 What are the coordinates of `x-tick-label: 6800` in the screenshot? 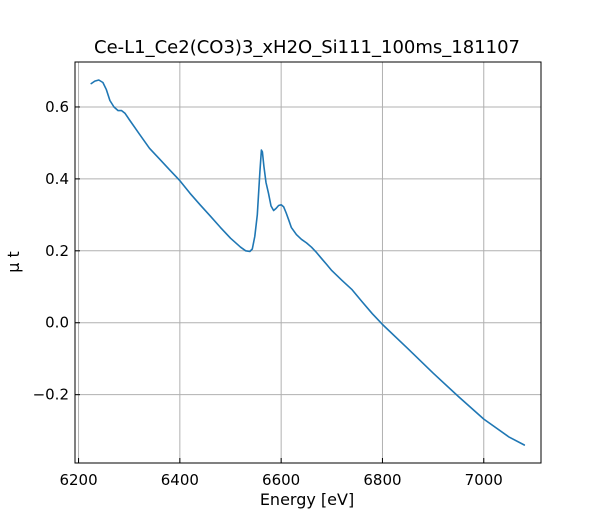 It's located at (382, 480).